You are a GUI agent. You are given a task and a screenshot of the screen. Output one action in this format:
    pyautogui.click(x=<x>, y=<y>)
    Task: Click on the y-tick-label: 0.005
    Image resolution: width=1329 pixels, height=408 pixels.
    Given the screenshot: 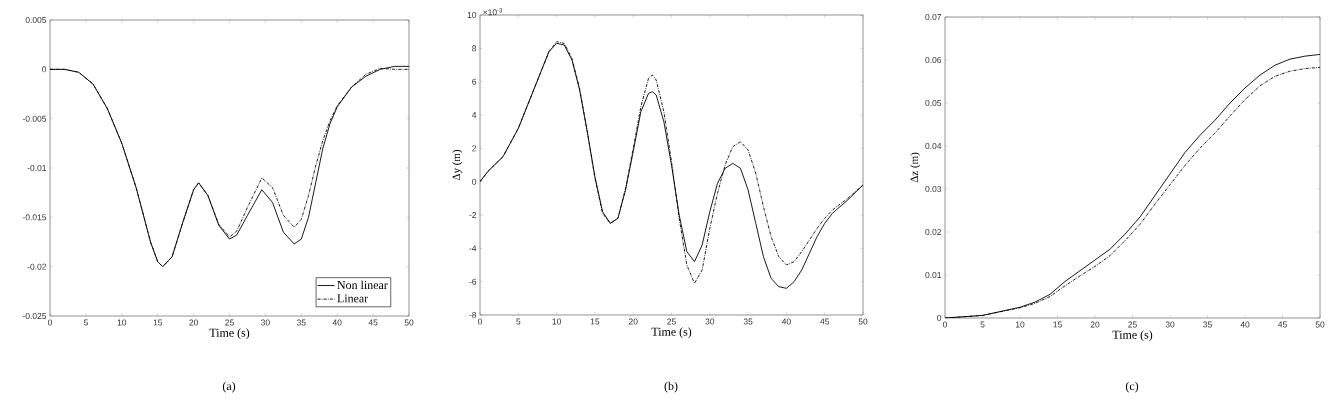 What is the action you would take?
    pyautogui.click(x=36, y=20)
    